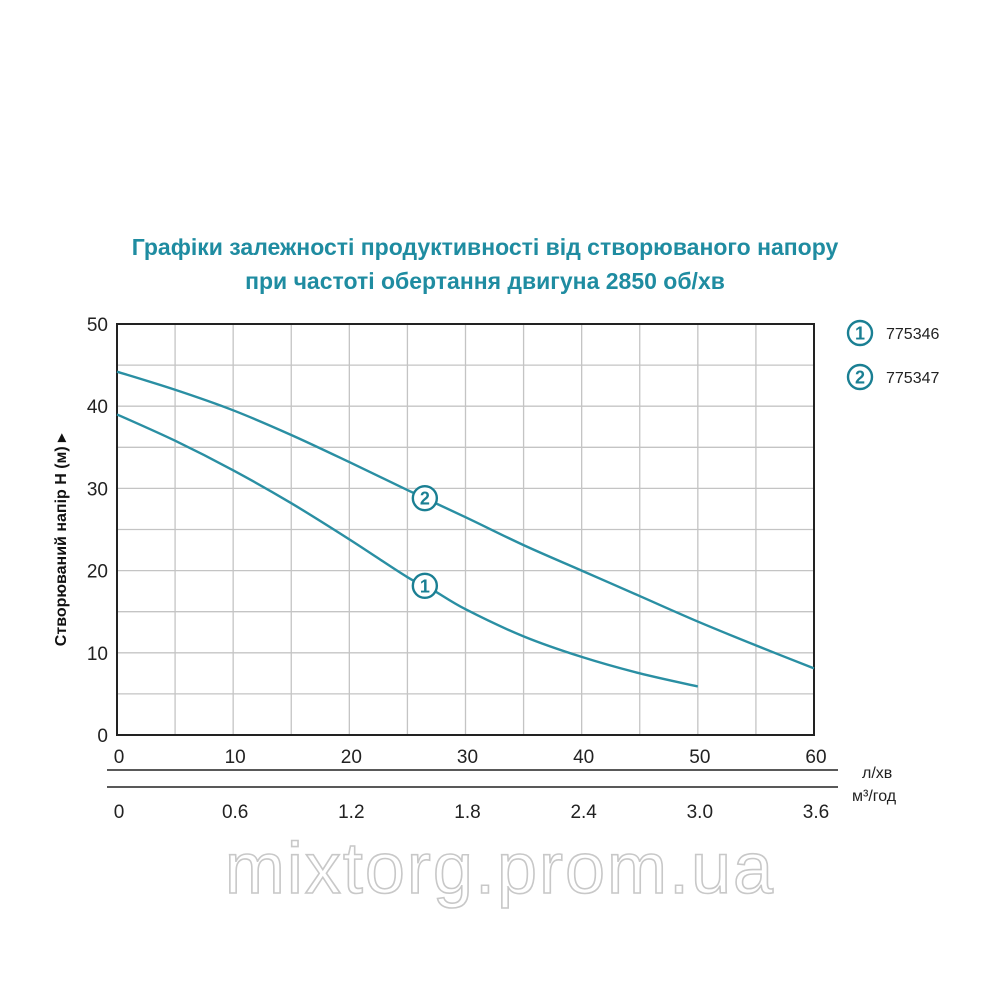  I want to click on x2-ticks: 0 0.6 1.2 1.8 2.4 3.0 3.6, so click(472, 812).